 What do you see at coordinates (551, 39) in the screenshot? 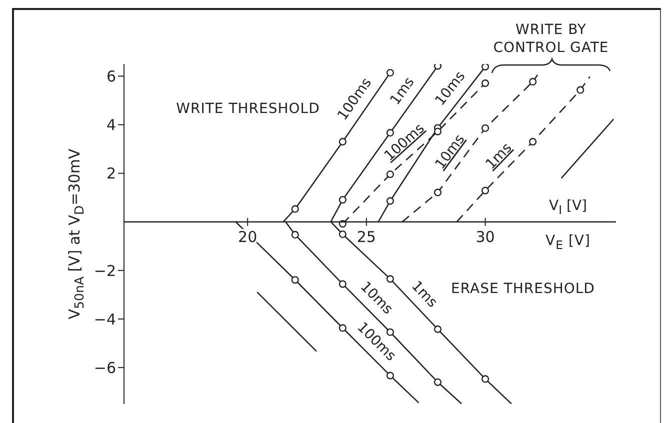
I see `text: WRITE BY CONTROL GATE` at bounding box center [551, 39].